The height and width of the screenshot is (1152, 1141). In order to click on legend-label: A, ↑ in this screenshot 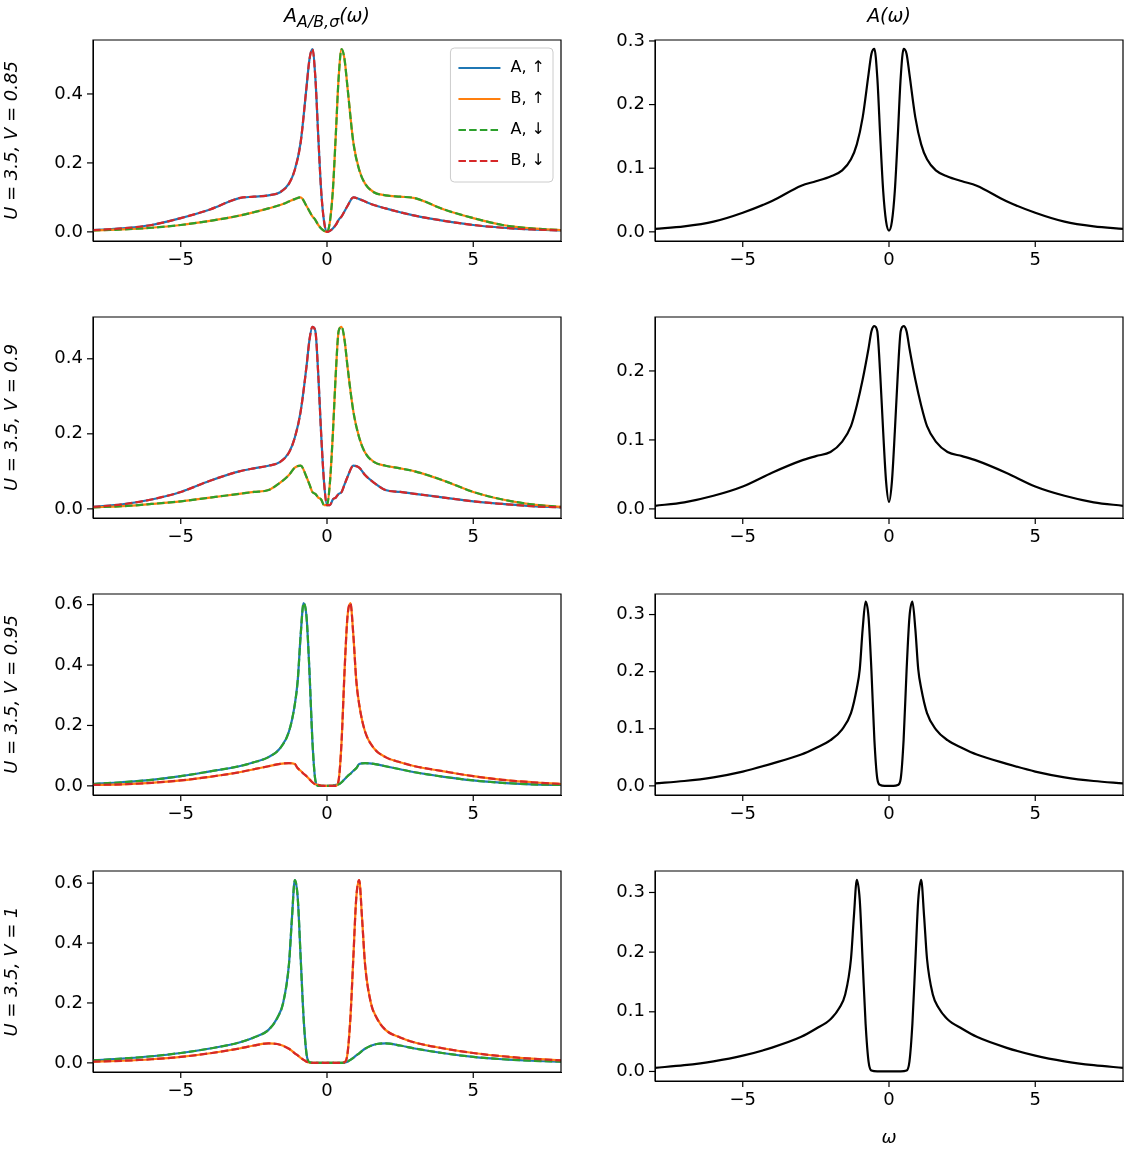, I will do `click(527, 67)`.